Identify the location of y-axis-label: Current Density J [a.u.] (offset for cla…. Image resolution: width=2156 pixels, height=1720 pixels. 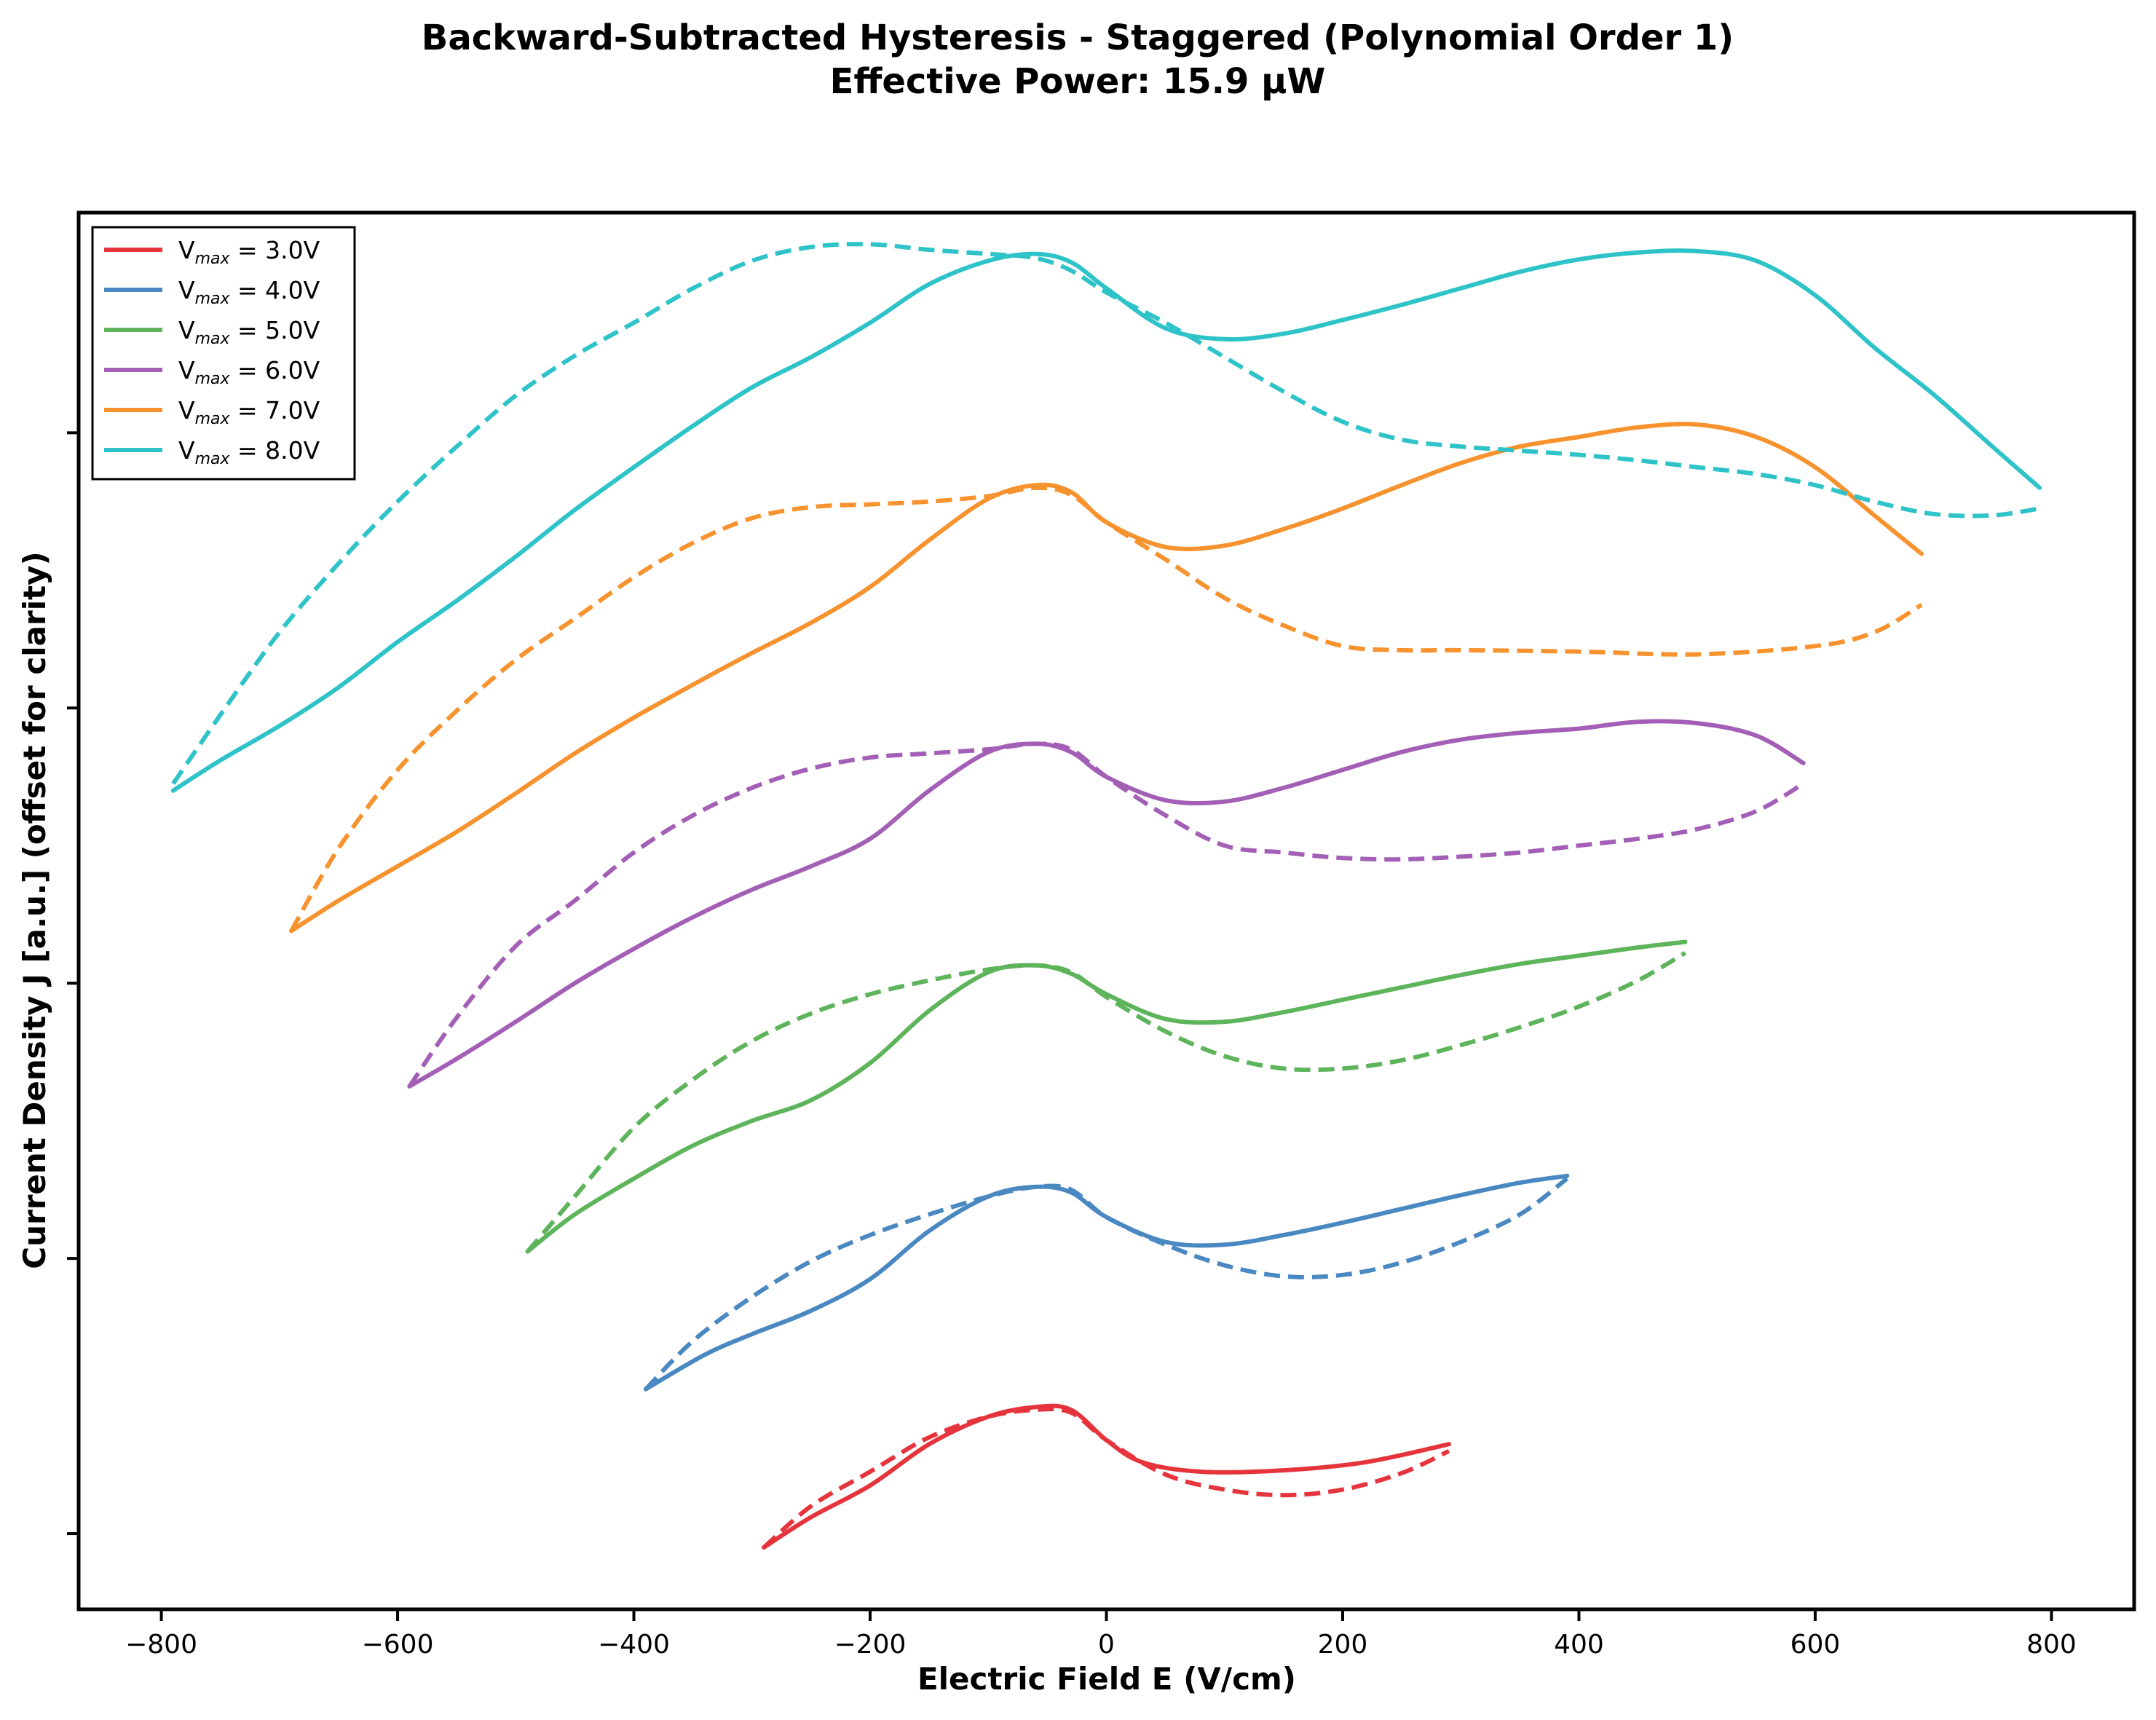
(34, 910).